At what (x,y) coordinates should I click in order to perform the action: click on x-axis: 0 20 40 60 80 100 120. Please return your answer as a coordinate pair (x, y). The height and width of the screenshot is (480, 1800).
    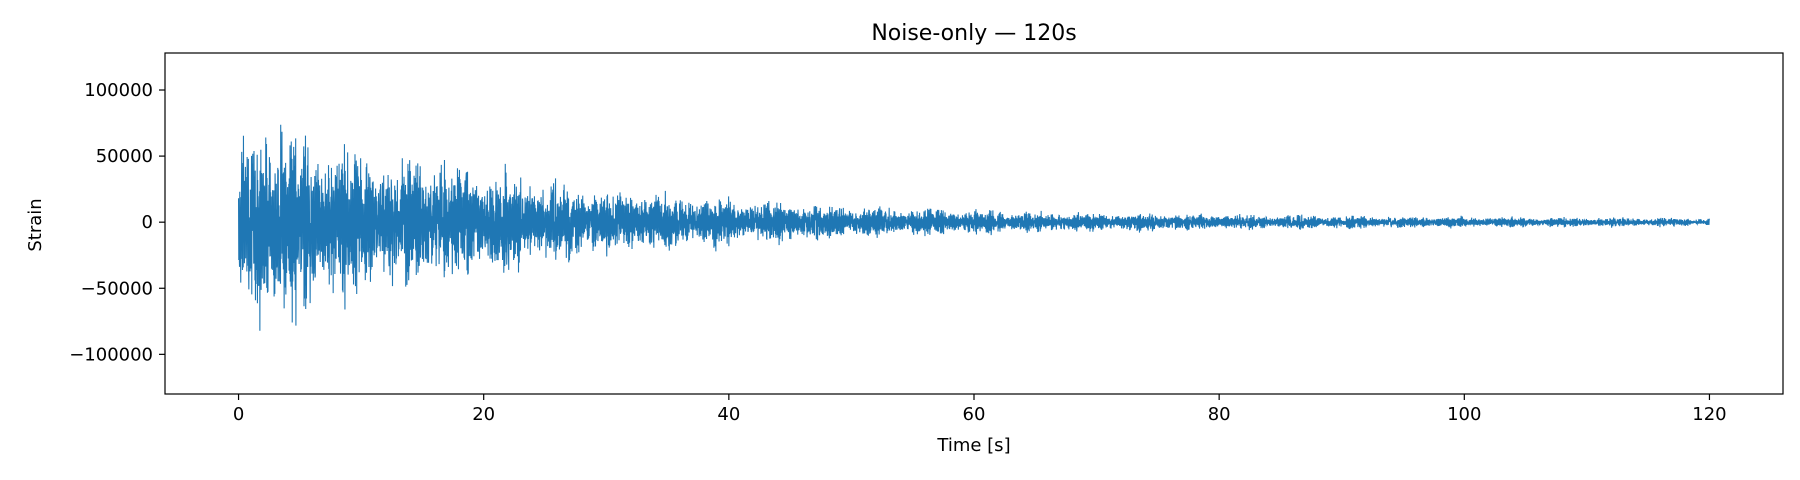
    Looking at the image, I should click on (980, 409).